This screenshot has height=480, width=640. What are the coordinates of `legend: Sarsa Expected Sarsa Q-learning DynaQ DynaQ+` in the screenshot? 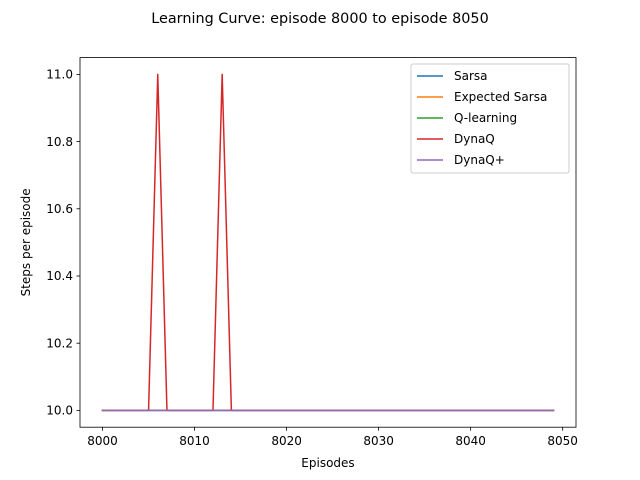 It's located at (490, 118).